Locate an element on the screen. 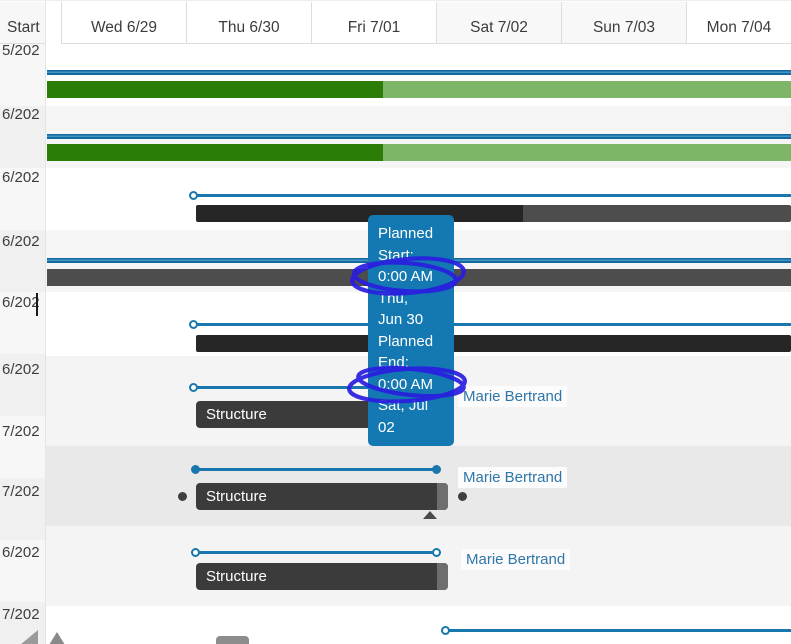  planned-line-selected is located at coordinates (316, 469).